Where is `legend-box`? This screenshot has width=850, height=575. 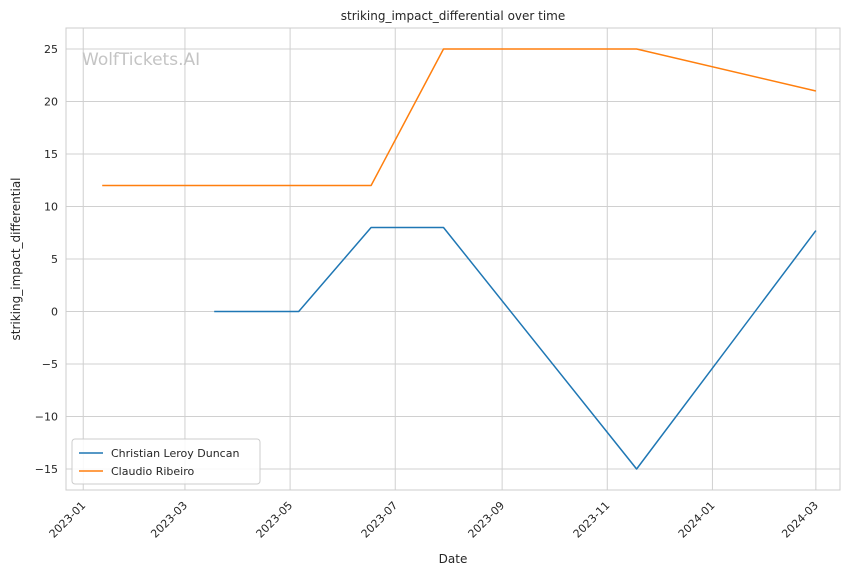
legend-box is located at coordinates (166, 461).